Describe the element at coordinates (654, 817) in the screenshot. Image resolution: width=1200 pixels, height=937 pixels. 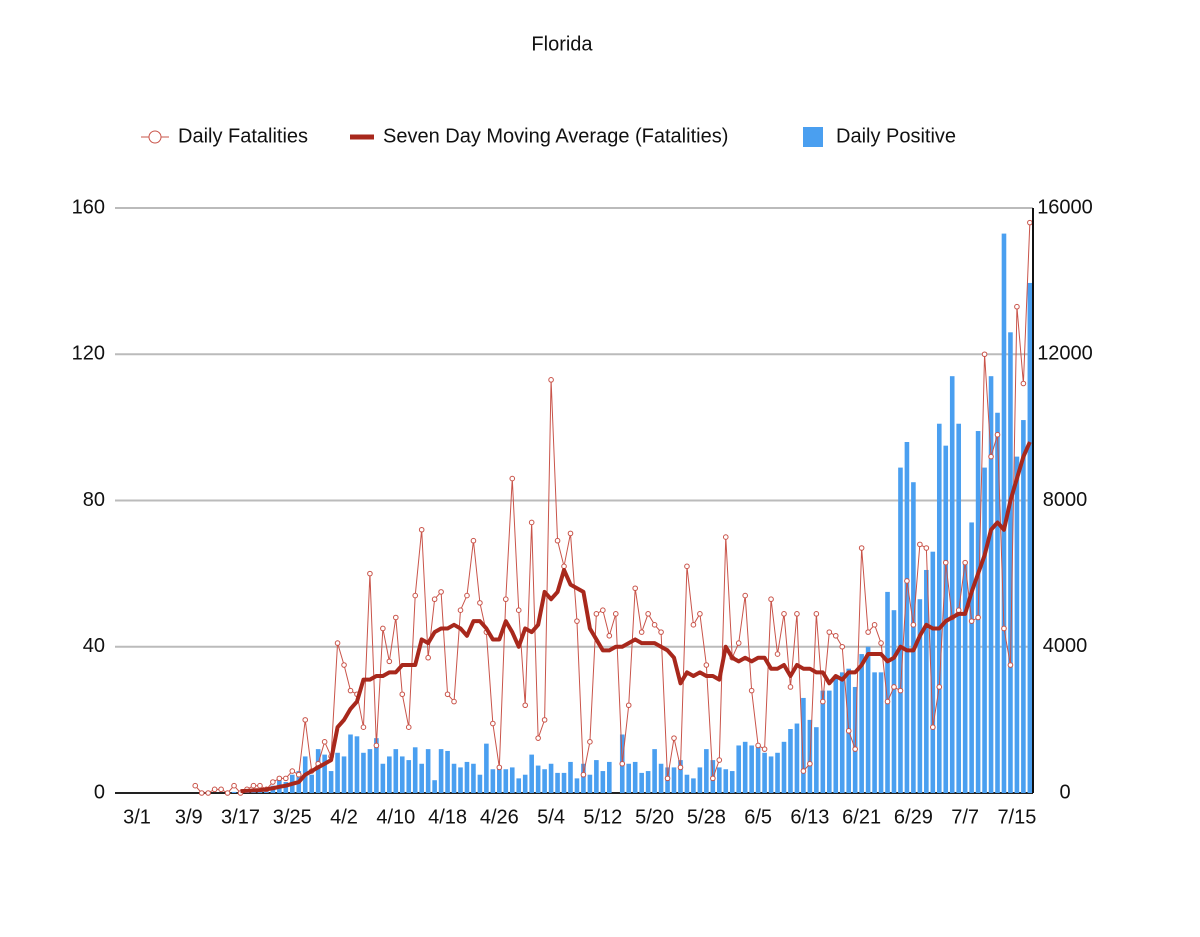
I see `x-tick-label: 5/20` at that location.